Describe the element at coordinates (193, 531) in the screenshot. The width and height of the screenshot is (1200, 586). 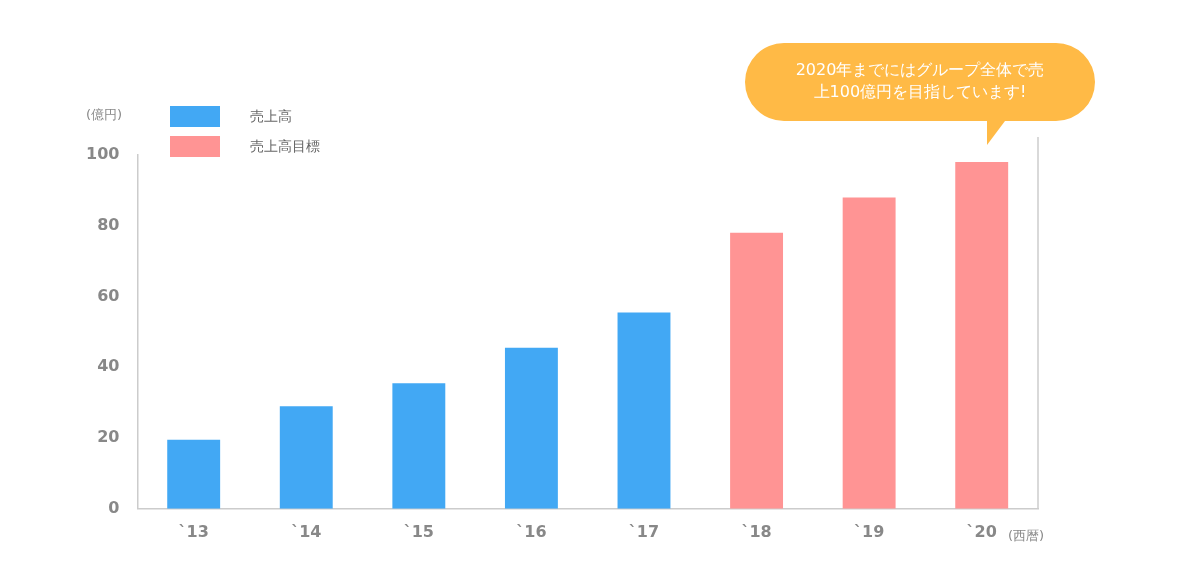
I see `x-tick-label: `13` at that location.